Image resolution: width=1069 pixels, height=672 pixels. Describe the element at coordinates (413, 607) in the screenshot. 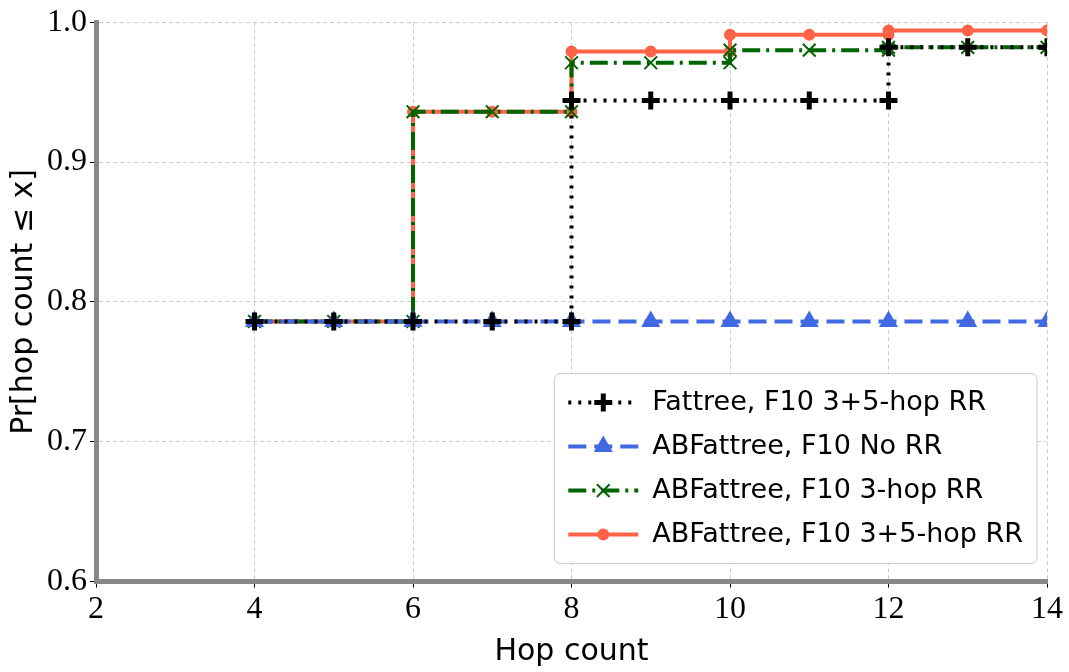

I see `x-tick-label: 6` at that location.